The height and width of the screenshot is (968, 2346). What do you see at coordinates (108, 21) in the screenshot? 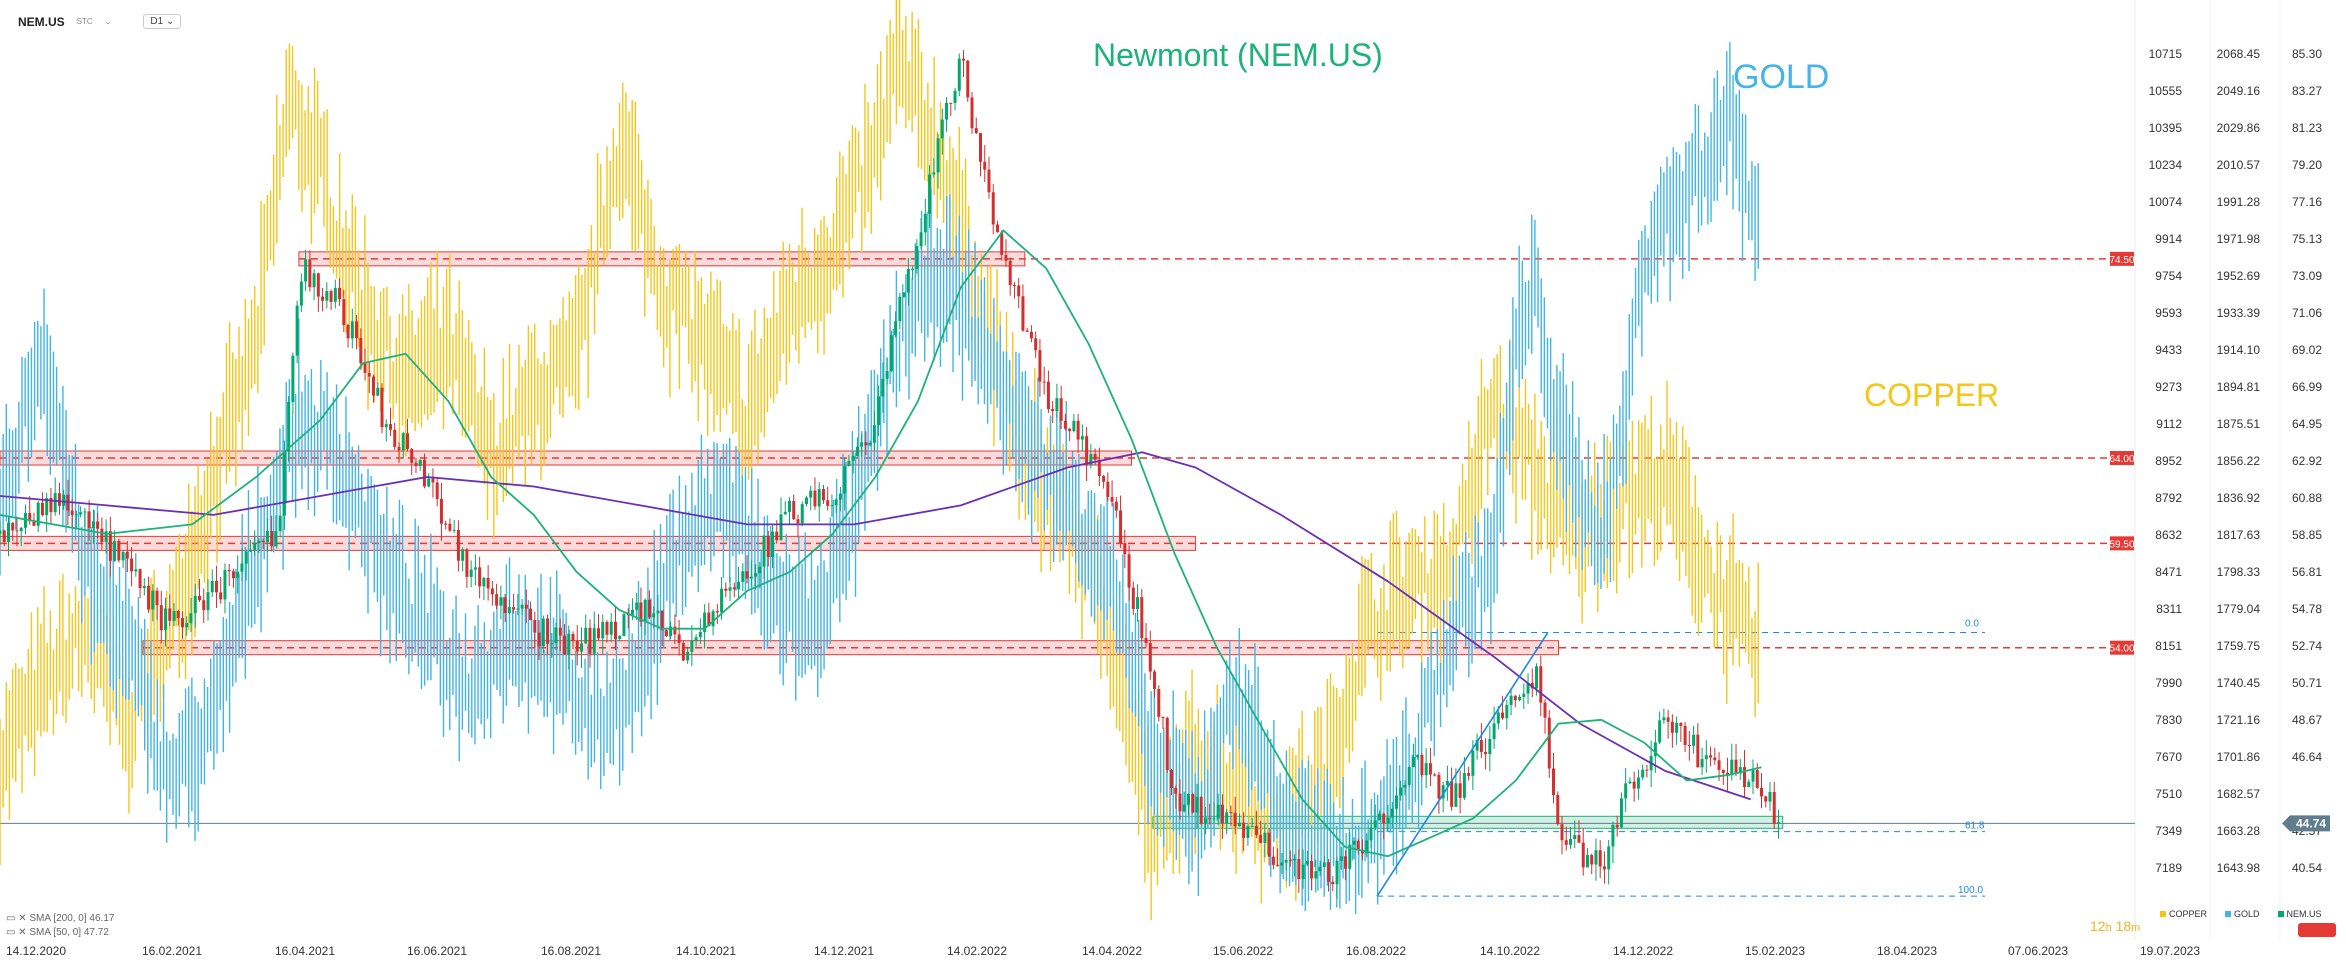
I see `chevron-down-icon: ⌄` at bounding box center [108, 21].